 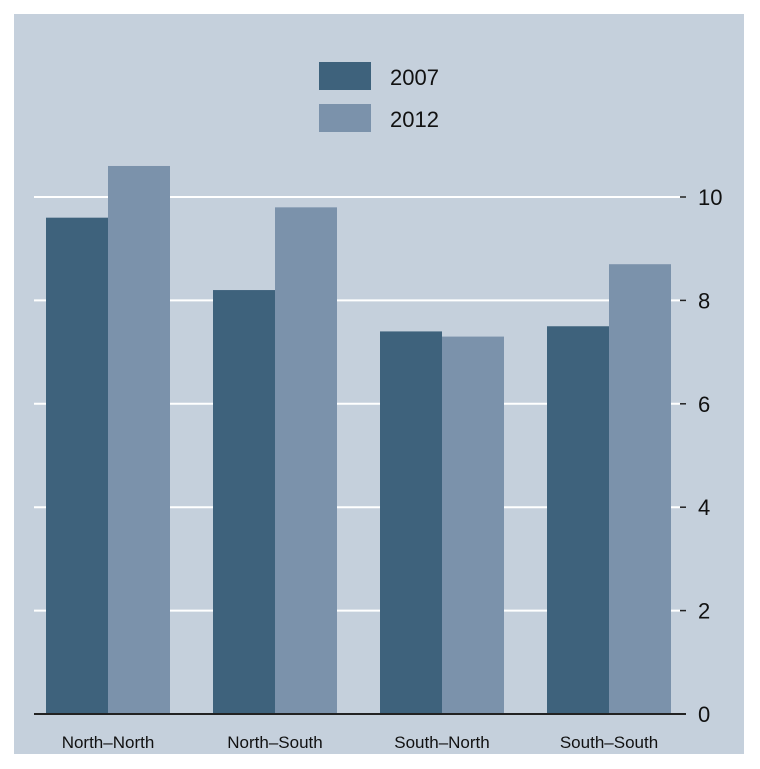 I want to click on y-axis-ticks: 0 2 4 6 8 10, so click(x=701, y=456).